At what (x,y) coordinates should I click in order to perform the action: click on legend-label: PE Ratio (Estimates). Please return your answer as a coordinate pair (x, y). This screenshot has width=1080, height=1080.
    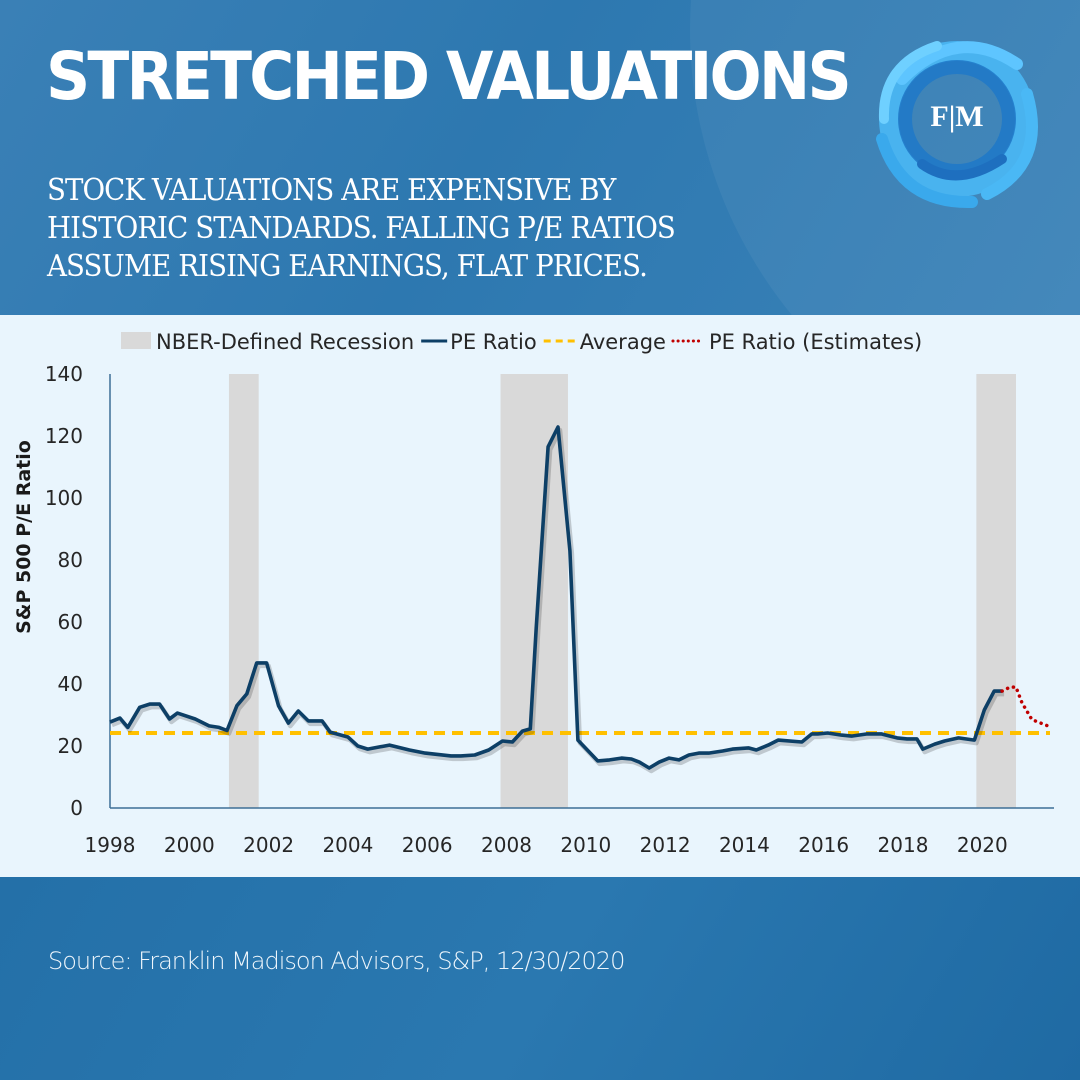
    Looking at the image, I should click on (815, 342).